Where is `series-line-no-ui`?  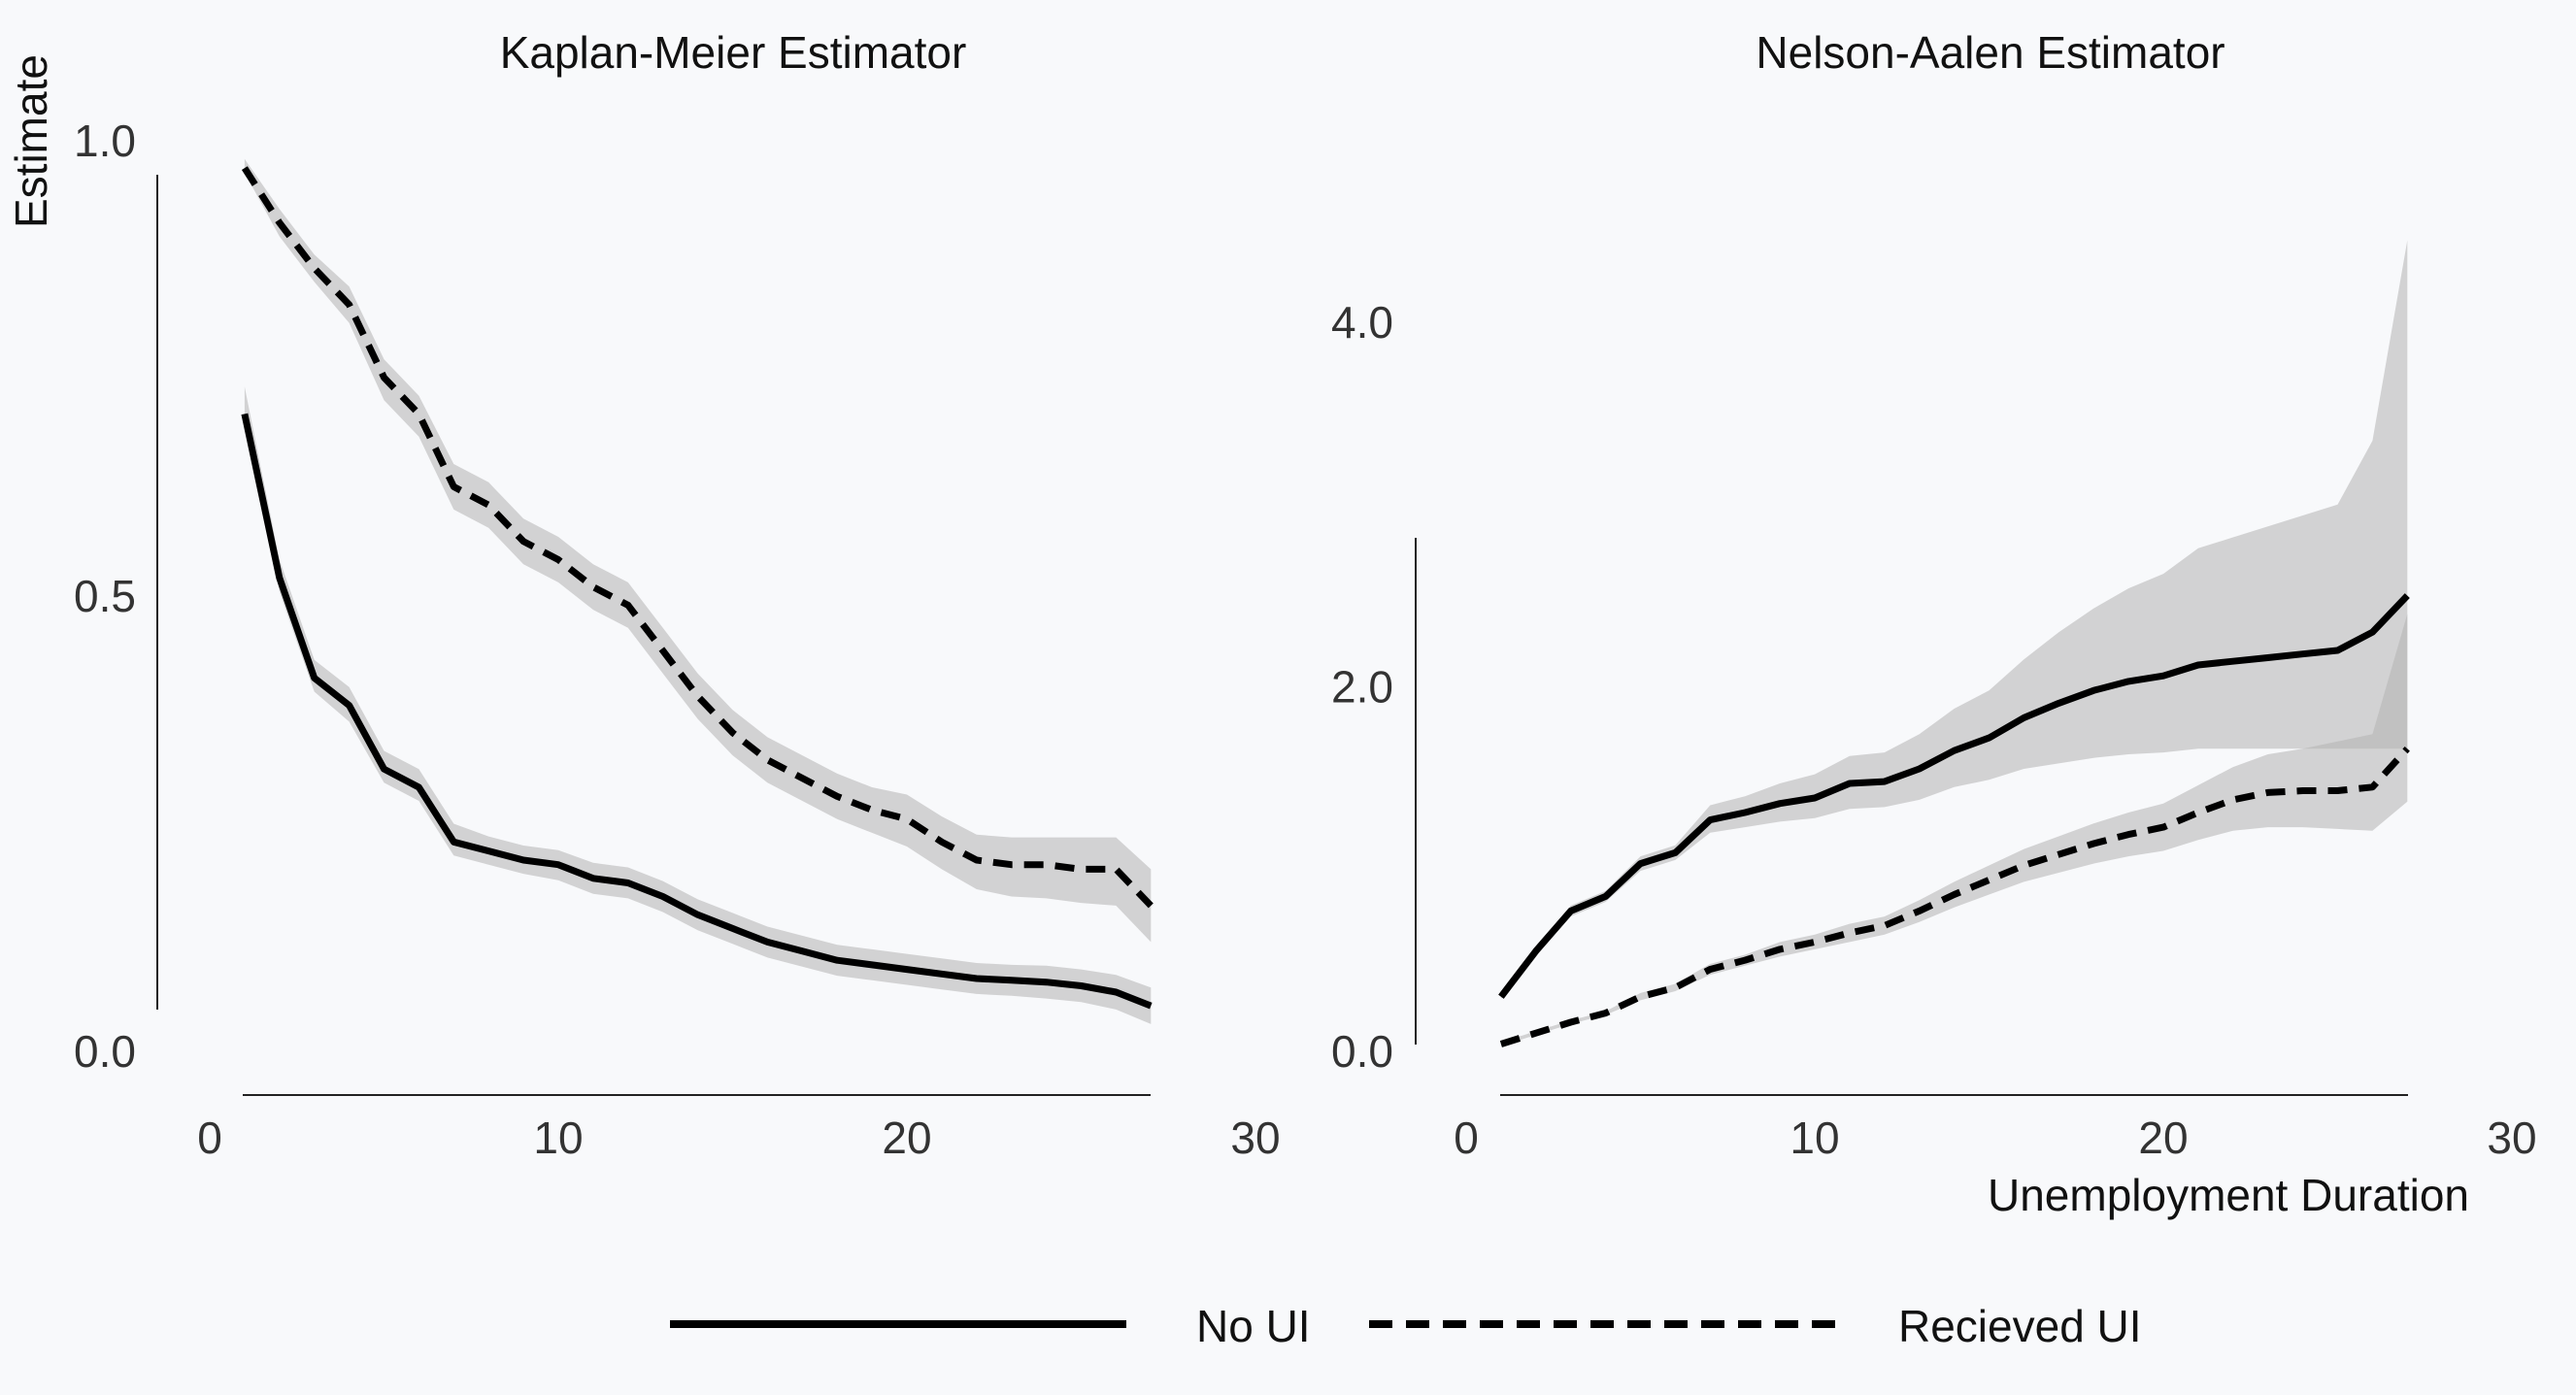 series-line-no-ui is located at coordinates (1954, 796).